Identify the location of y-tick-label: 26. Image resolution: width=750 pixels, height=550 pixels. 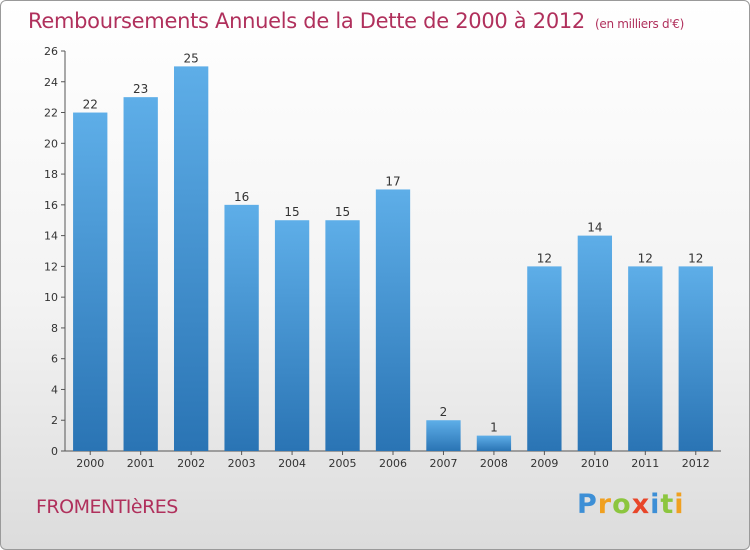
(51, 51).